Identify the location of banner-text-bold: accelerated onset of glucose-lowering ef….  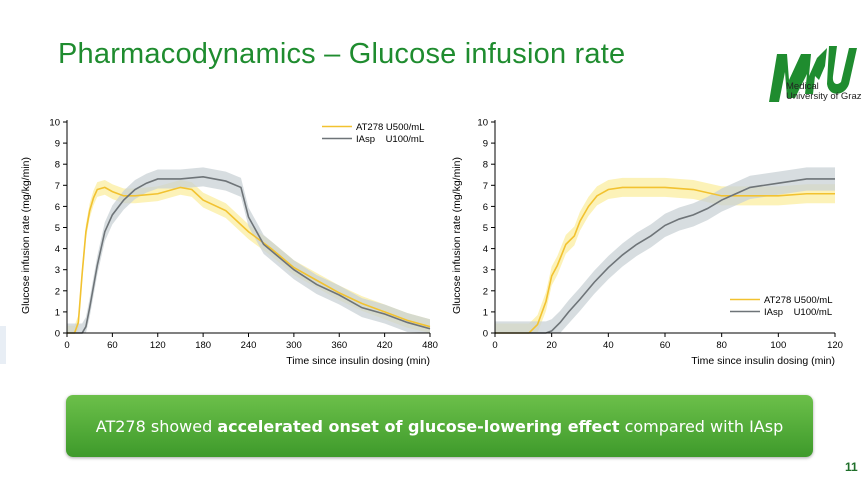
(418, 426).